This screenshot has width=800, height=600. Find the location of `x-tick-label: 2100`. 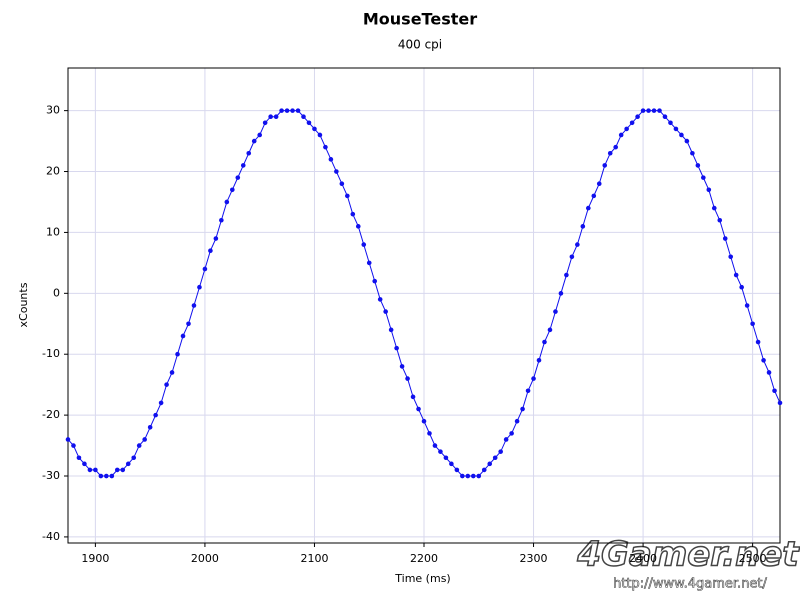

x-tick-label: 2100 is located at coordinates (314, 558).